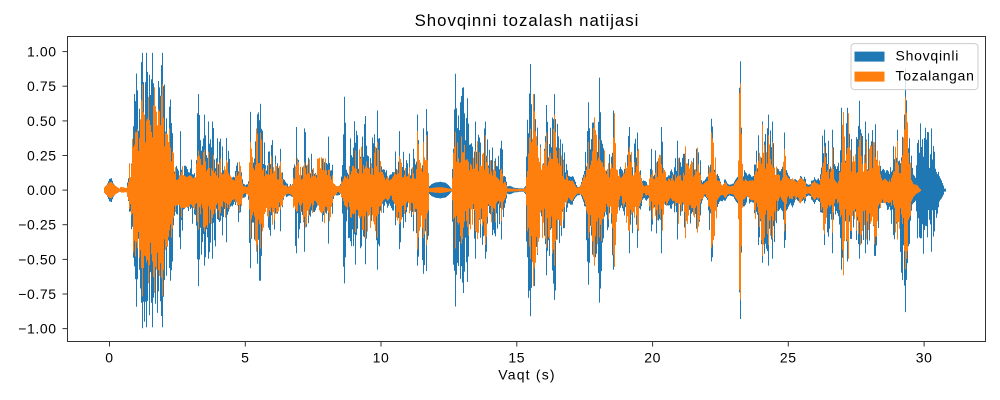 Image resolution: width=1000 pixels, height=400 pixels. Describe the element at coordinates (935, 76) in the screenshot. I see `svg-text: Tozalangan` at that location.